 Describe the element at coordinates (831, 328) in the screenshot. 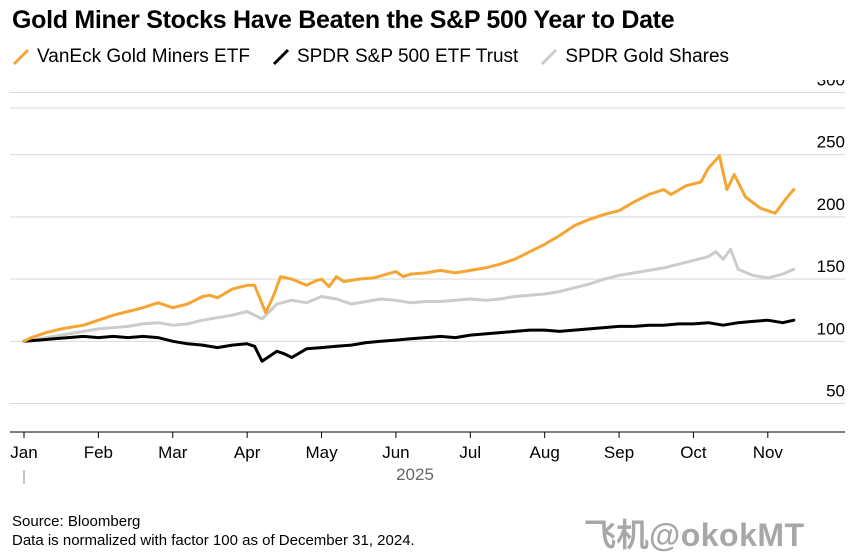

I see `y-tick-label: 100` at that location.